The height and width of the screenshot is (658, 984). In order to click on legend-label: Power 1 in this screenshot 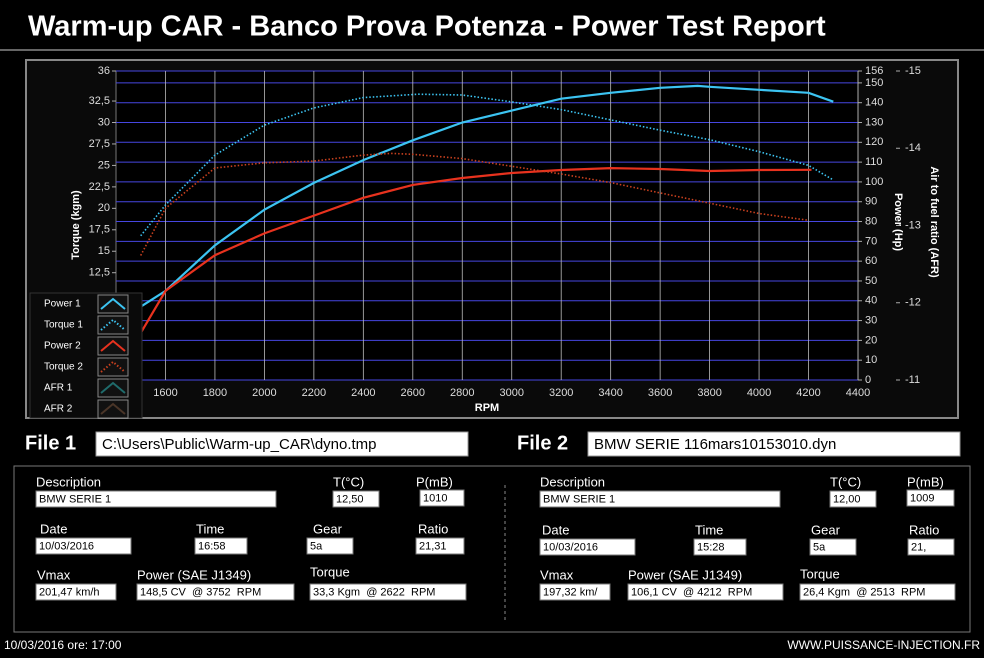, I will do `click(62, 304)`.